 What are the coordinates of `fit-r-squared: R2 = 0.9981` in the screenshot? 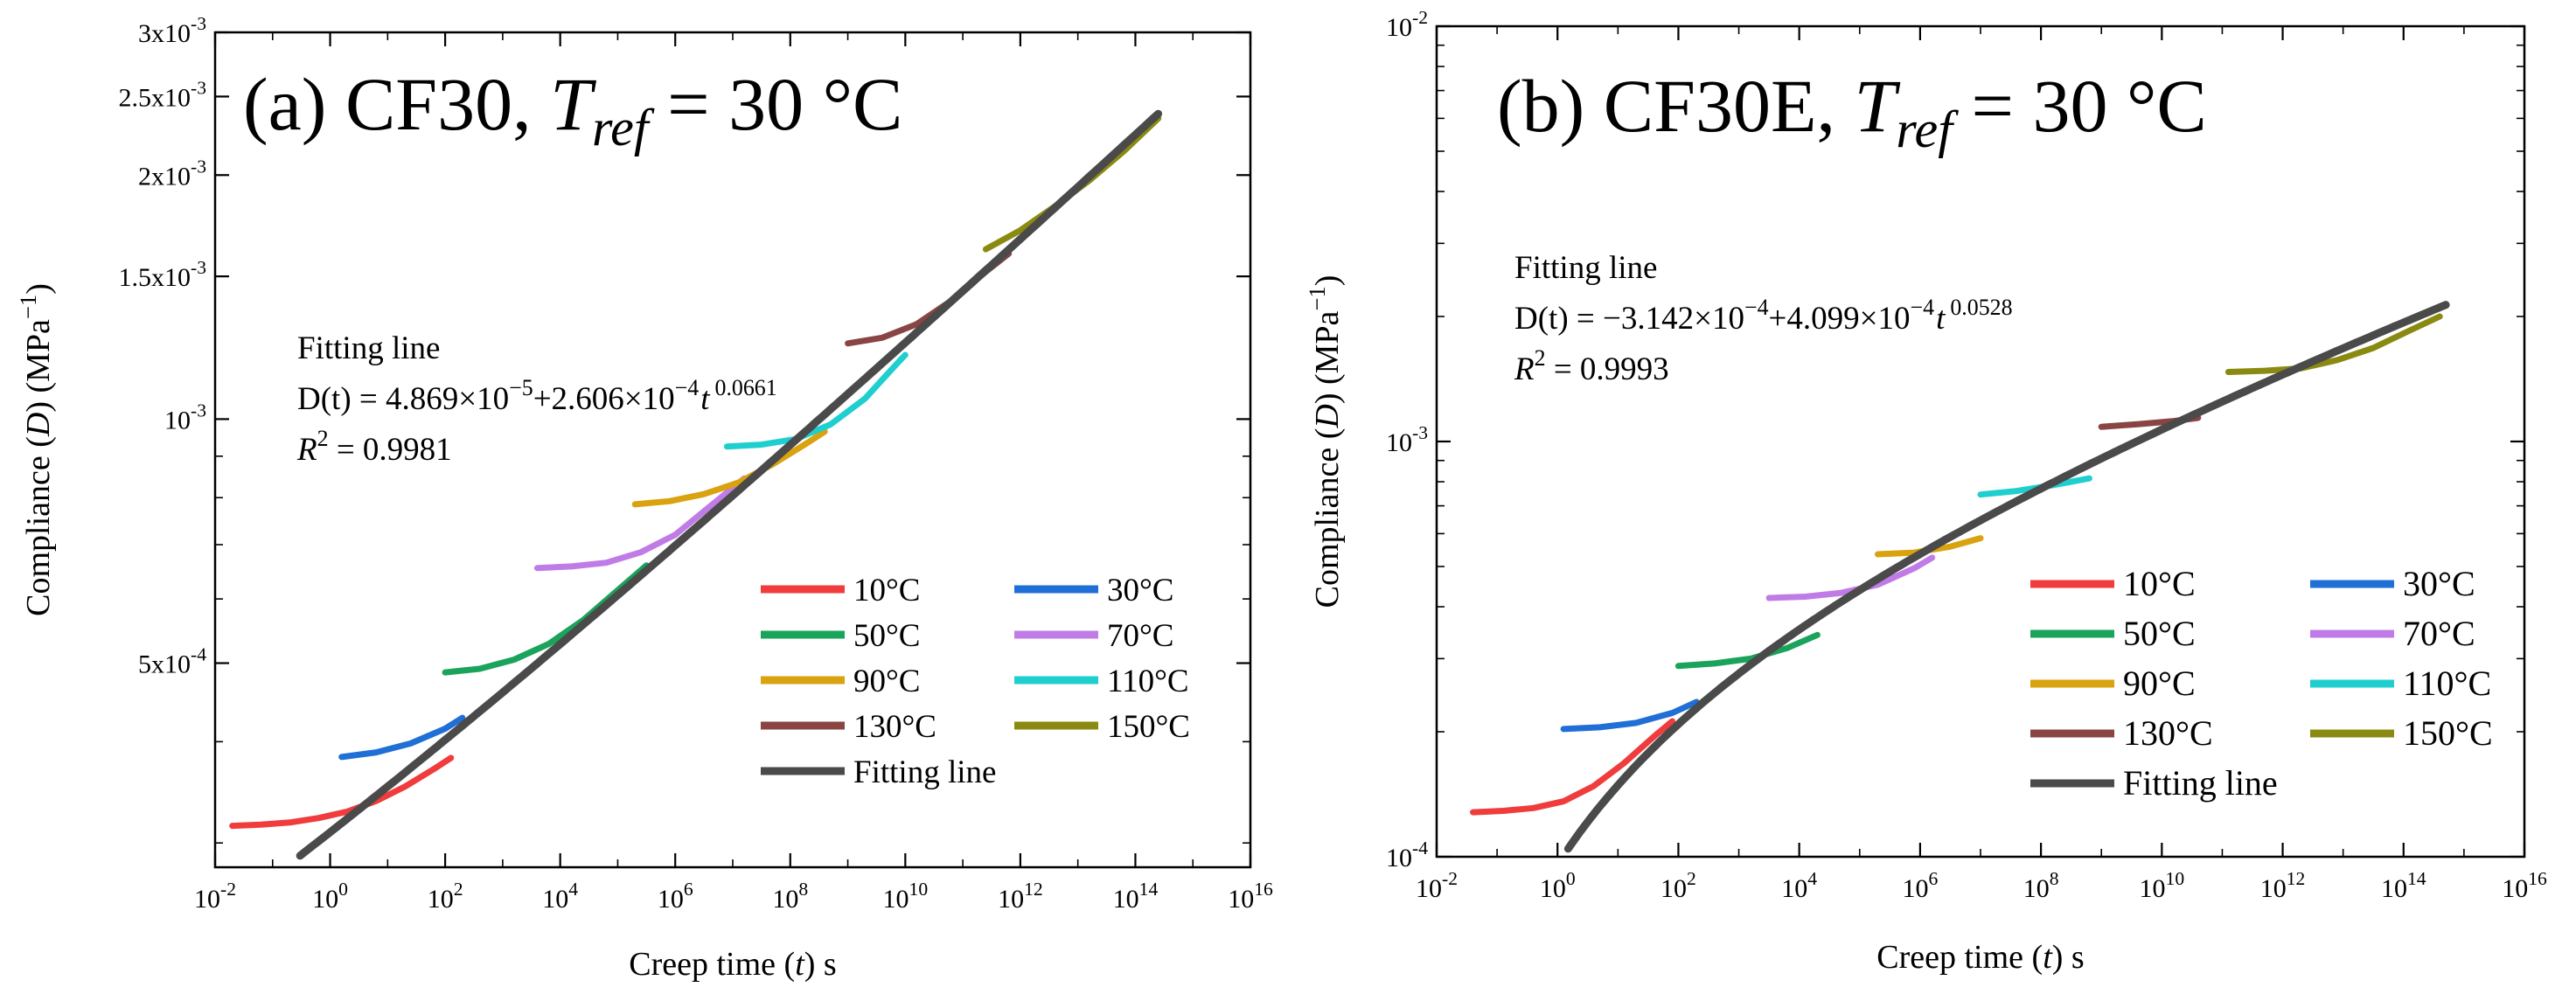 It's located at (374, 447).